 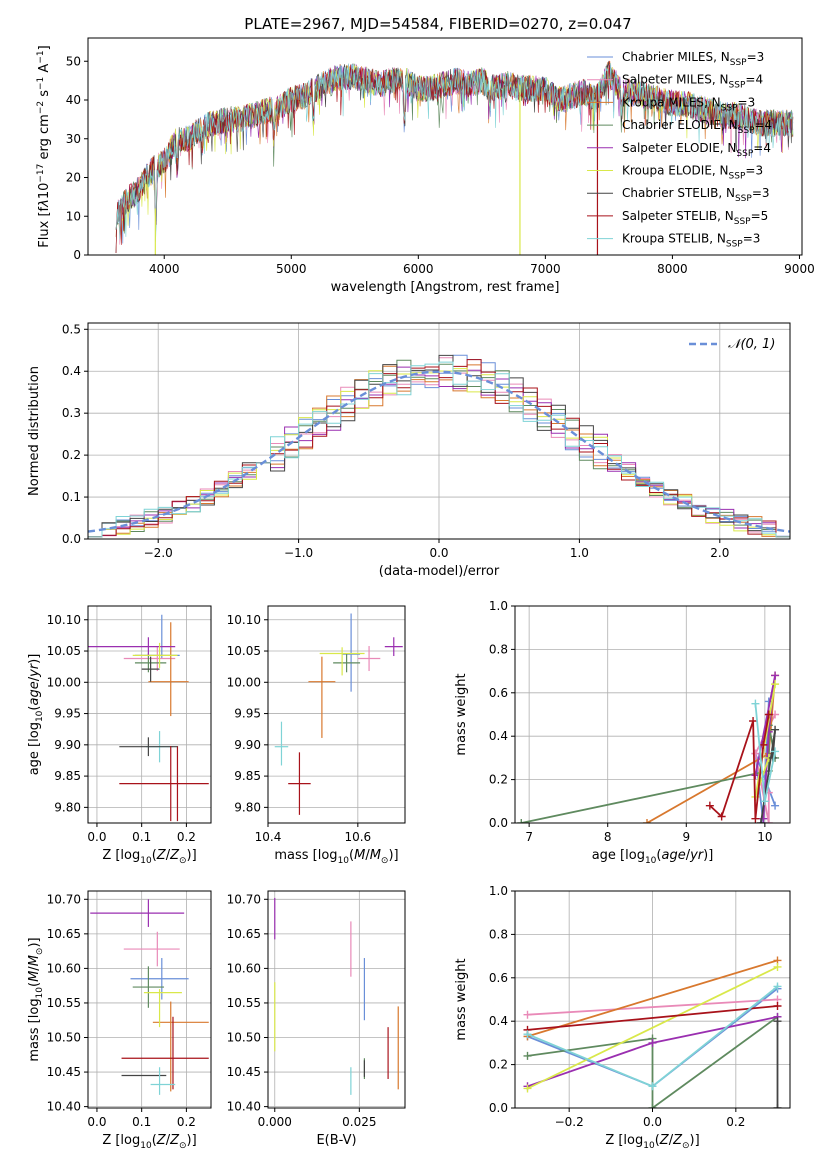 I want to click on spectrum-line-kroupa-stelib, so click(x=454, y=152).